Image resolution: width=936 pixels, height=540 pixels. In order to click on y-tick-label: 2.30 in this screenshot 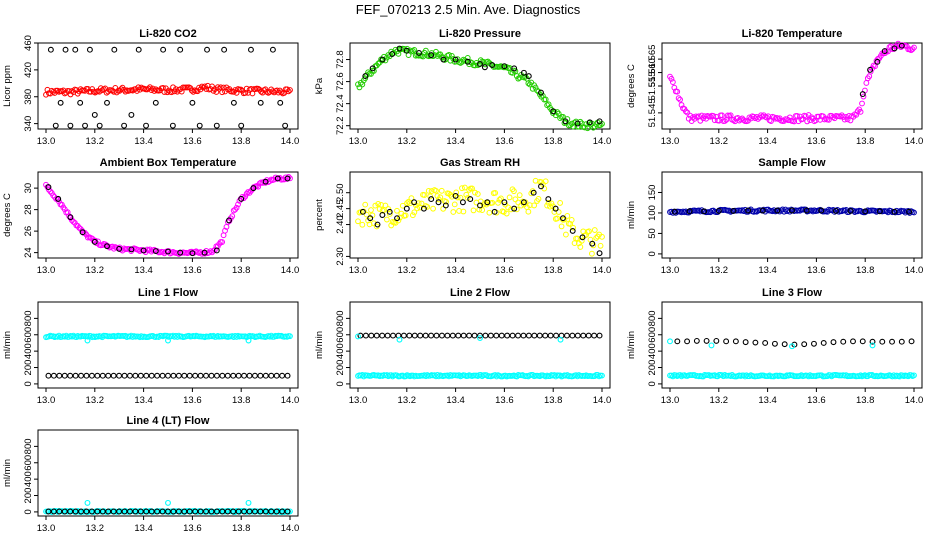, I will do `click(340, 256)`.